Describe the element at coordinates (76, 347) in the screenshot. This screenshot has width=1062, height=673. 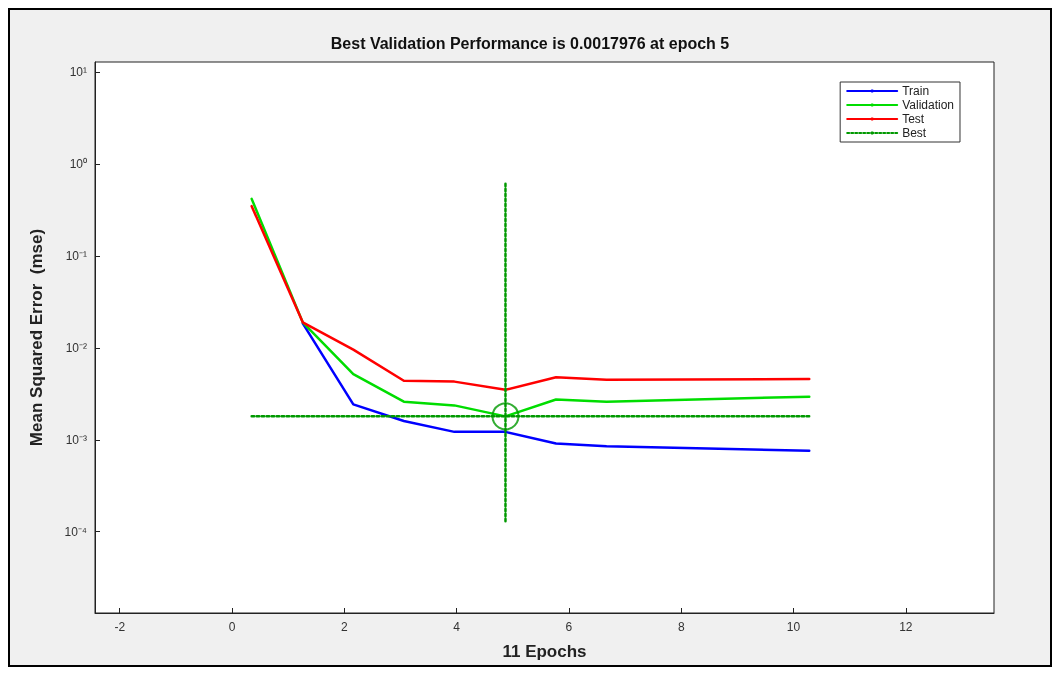
I see `y-tick-label: 10⁻²` at that location.